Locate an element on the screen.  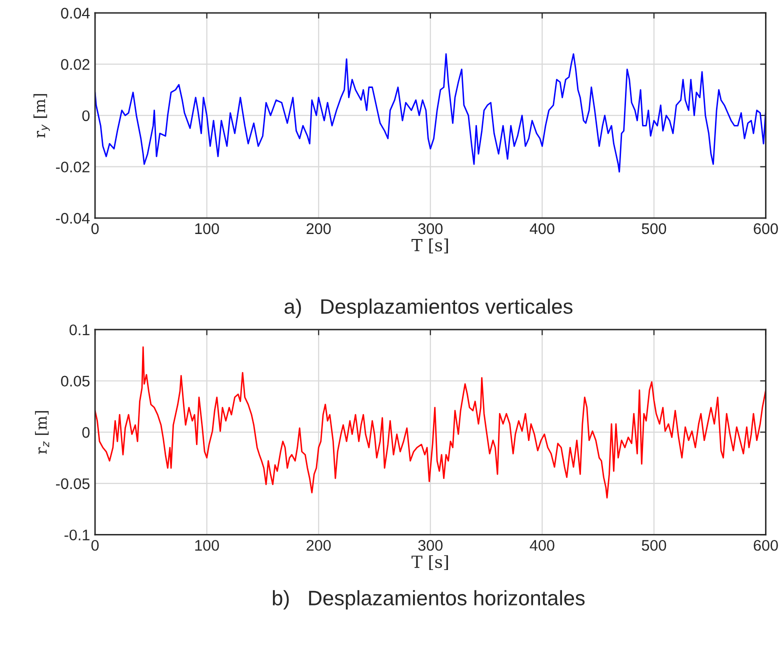
y-tick-label: -0.02 is located at coordinates (73, 167).